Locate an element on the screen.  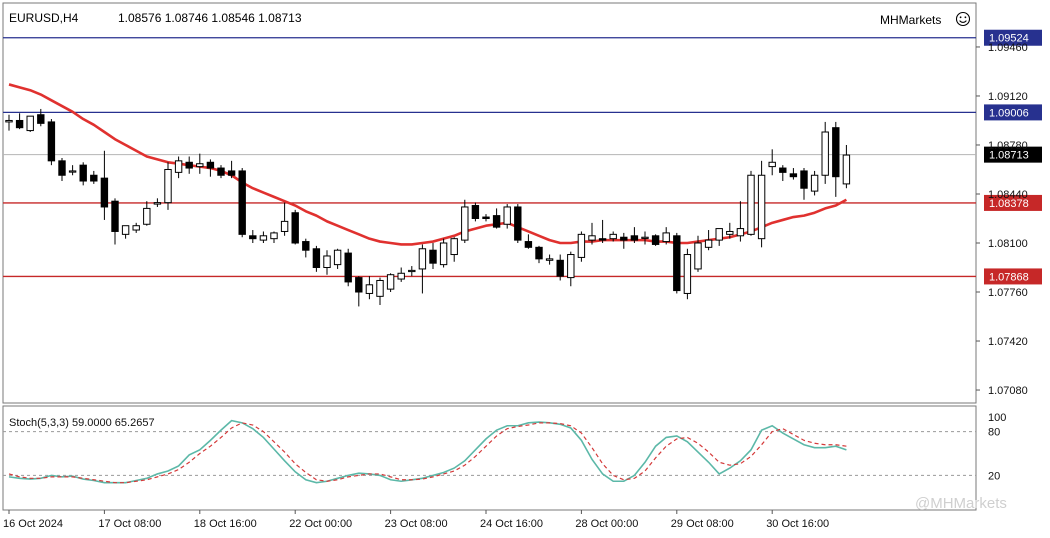
level-badge-label: 1.08378 is located at coordinates (1009, 204).